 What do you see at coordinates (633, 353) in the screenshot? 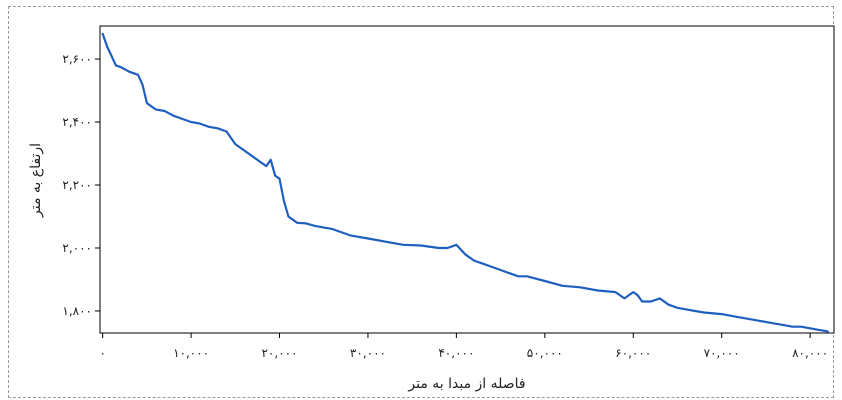
I see `x-tick-label: ۶۰,۰۰۰` at bounding box center [633, 353].